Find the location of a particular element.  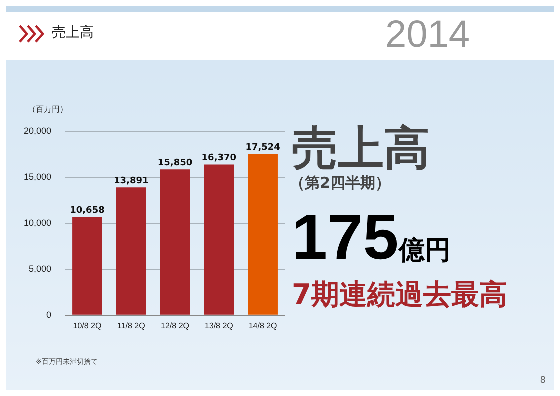

text: 7期連続過去最高 is located at coordinates (400, 295).